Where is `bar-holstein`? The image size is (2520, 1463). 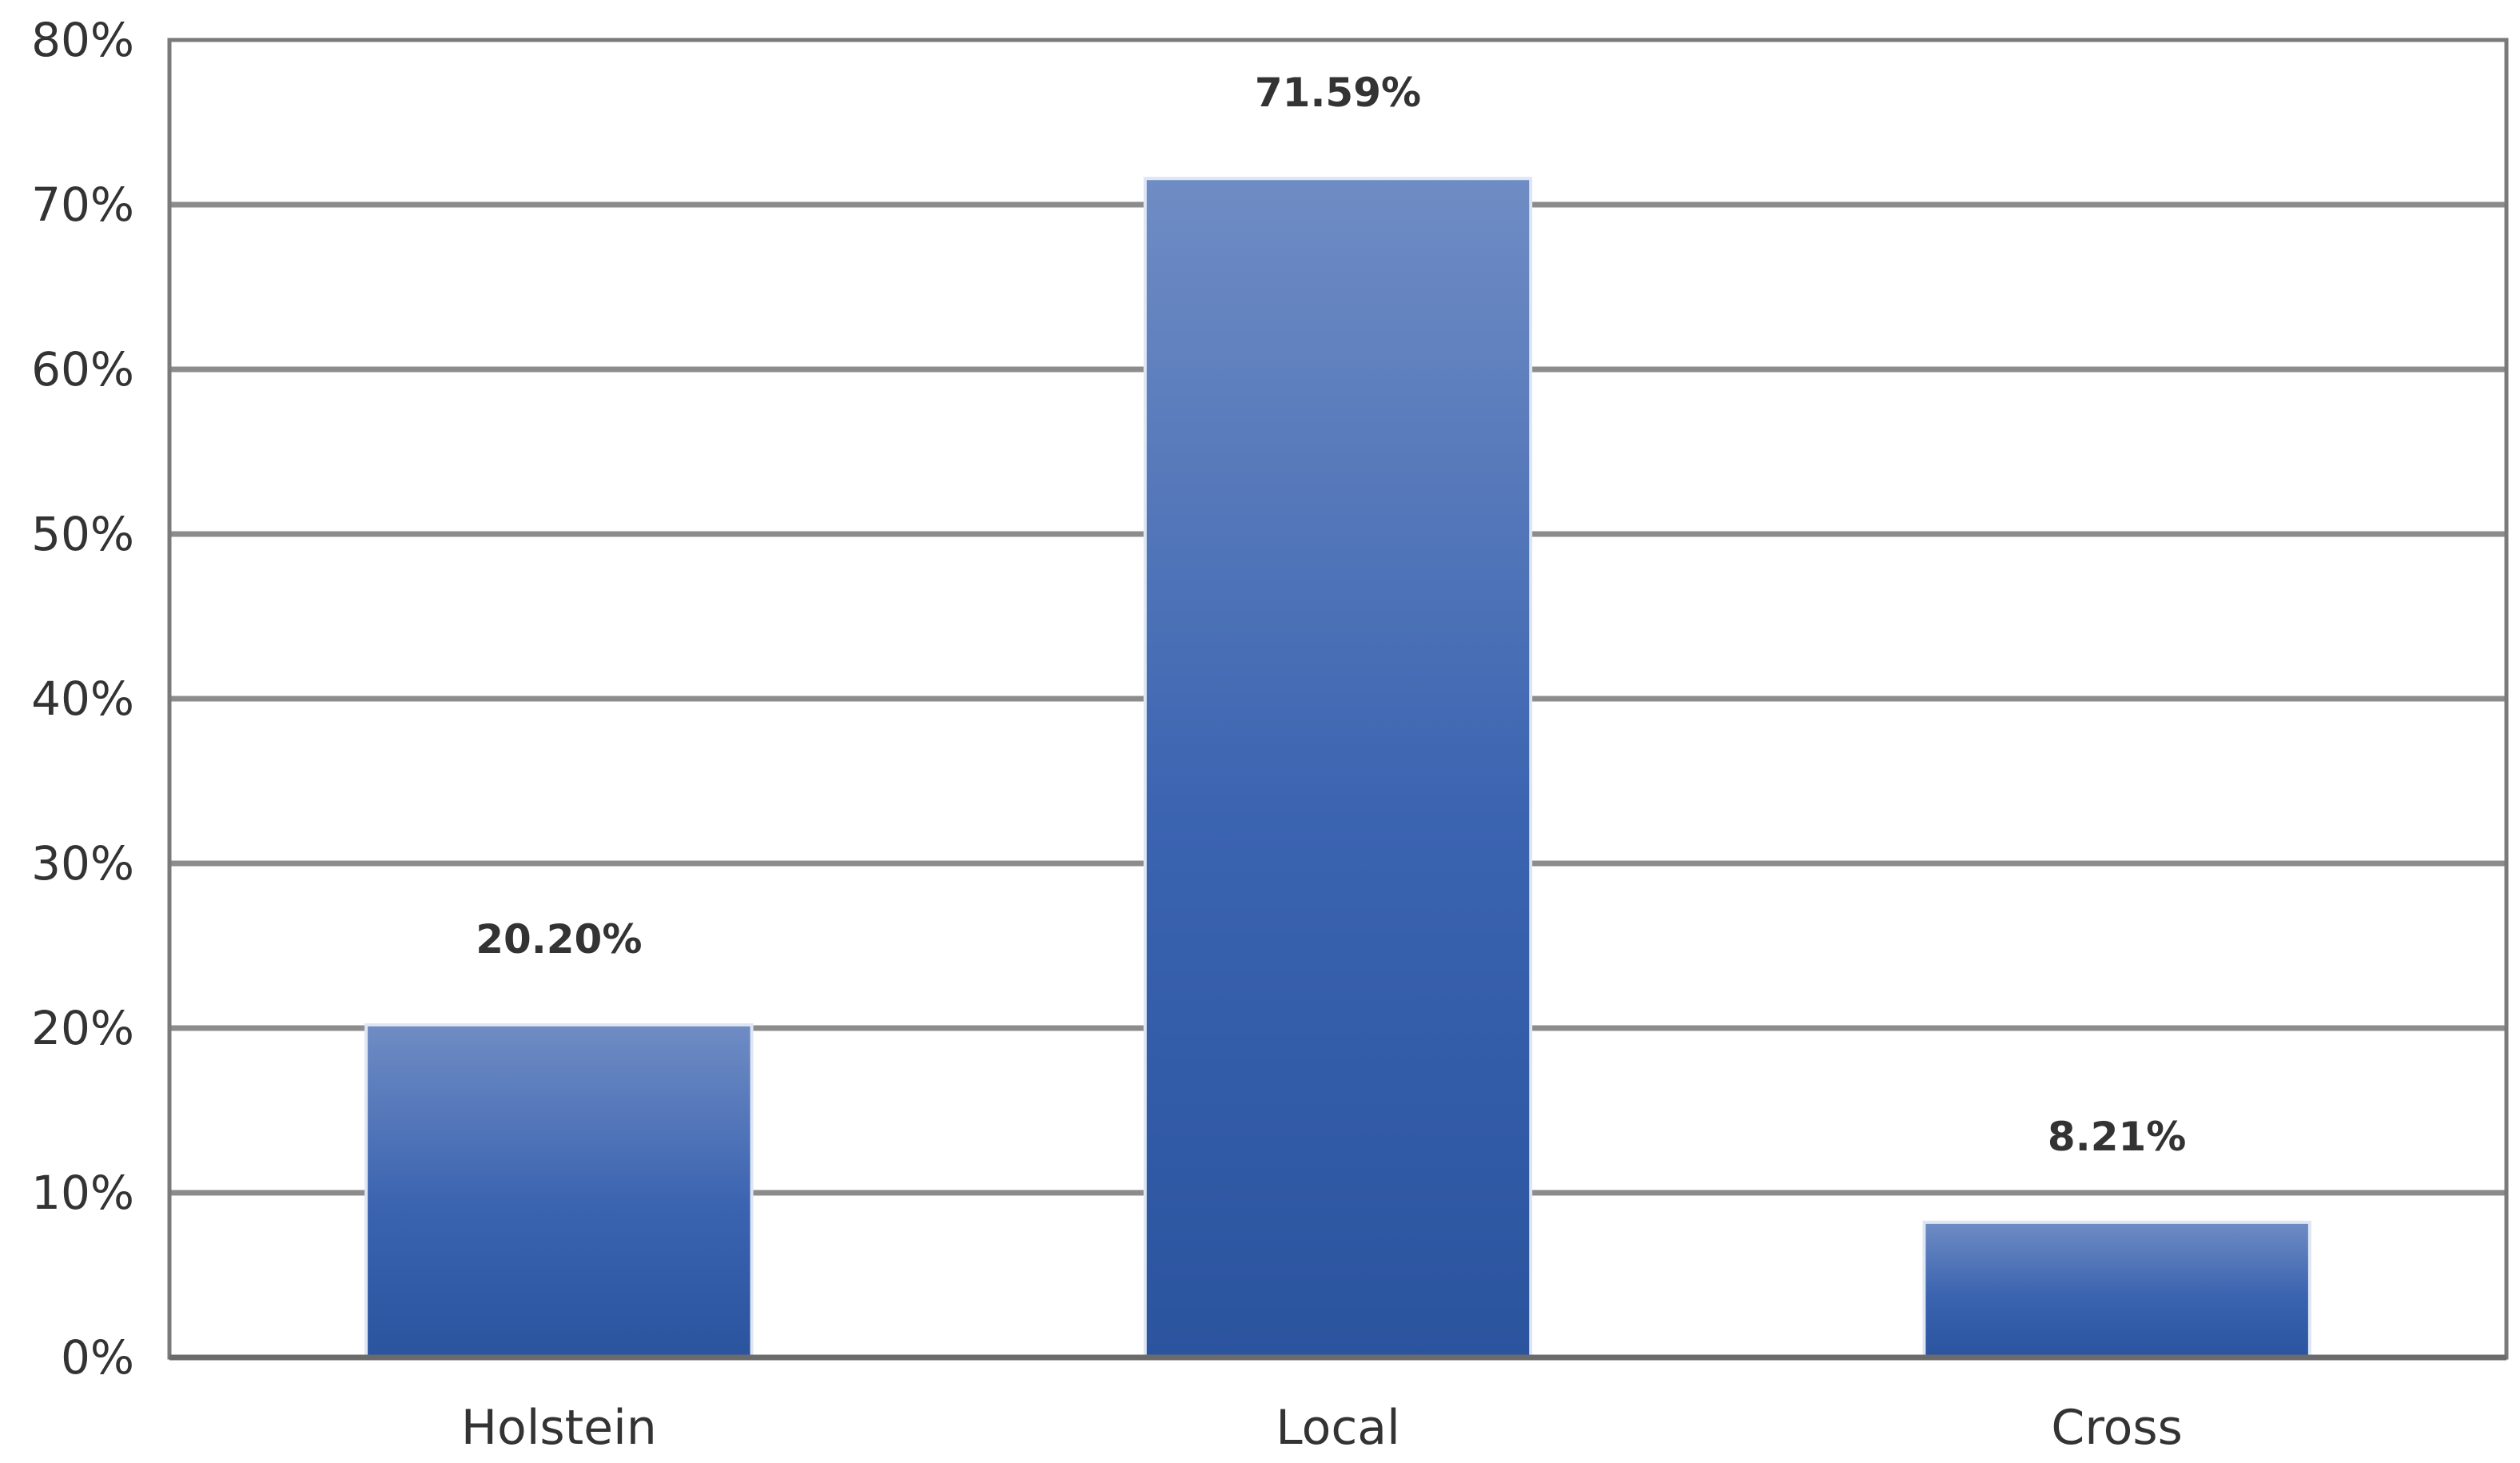
bar-holstein is located at coordinates (559, 1191).